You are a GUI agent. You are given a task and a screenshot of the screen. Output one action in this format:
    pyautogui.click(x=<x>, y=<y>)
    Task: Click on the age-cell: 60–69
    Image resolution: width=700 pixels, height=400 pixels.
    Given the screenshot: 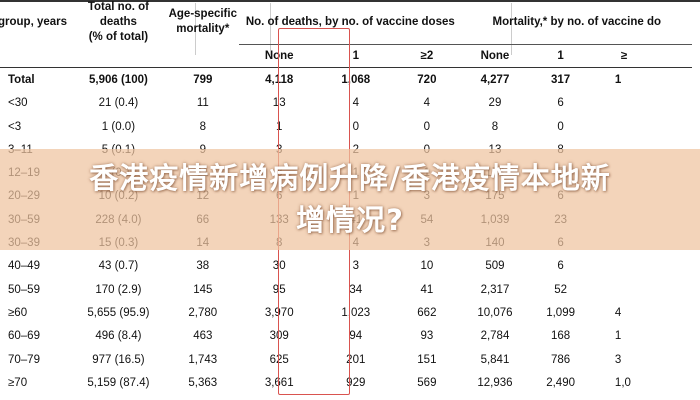 What is the action you would take?
    pyautogui.click(x=24, y=336)
    